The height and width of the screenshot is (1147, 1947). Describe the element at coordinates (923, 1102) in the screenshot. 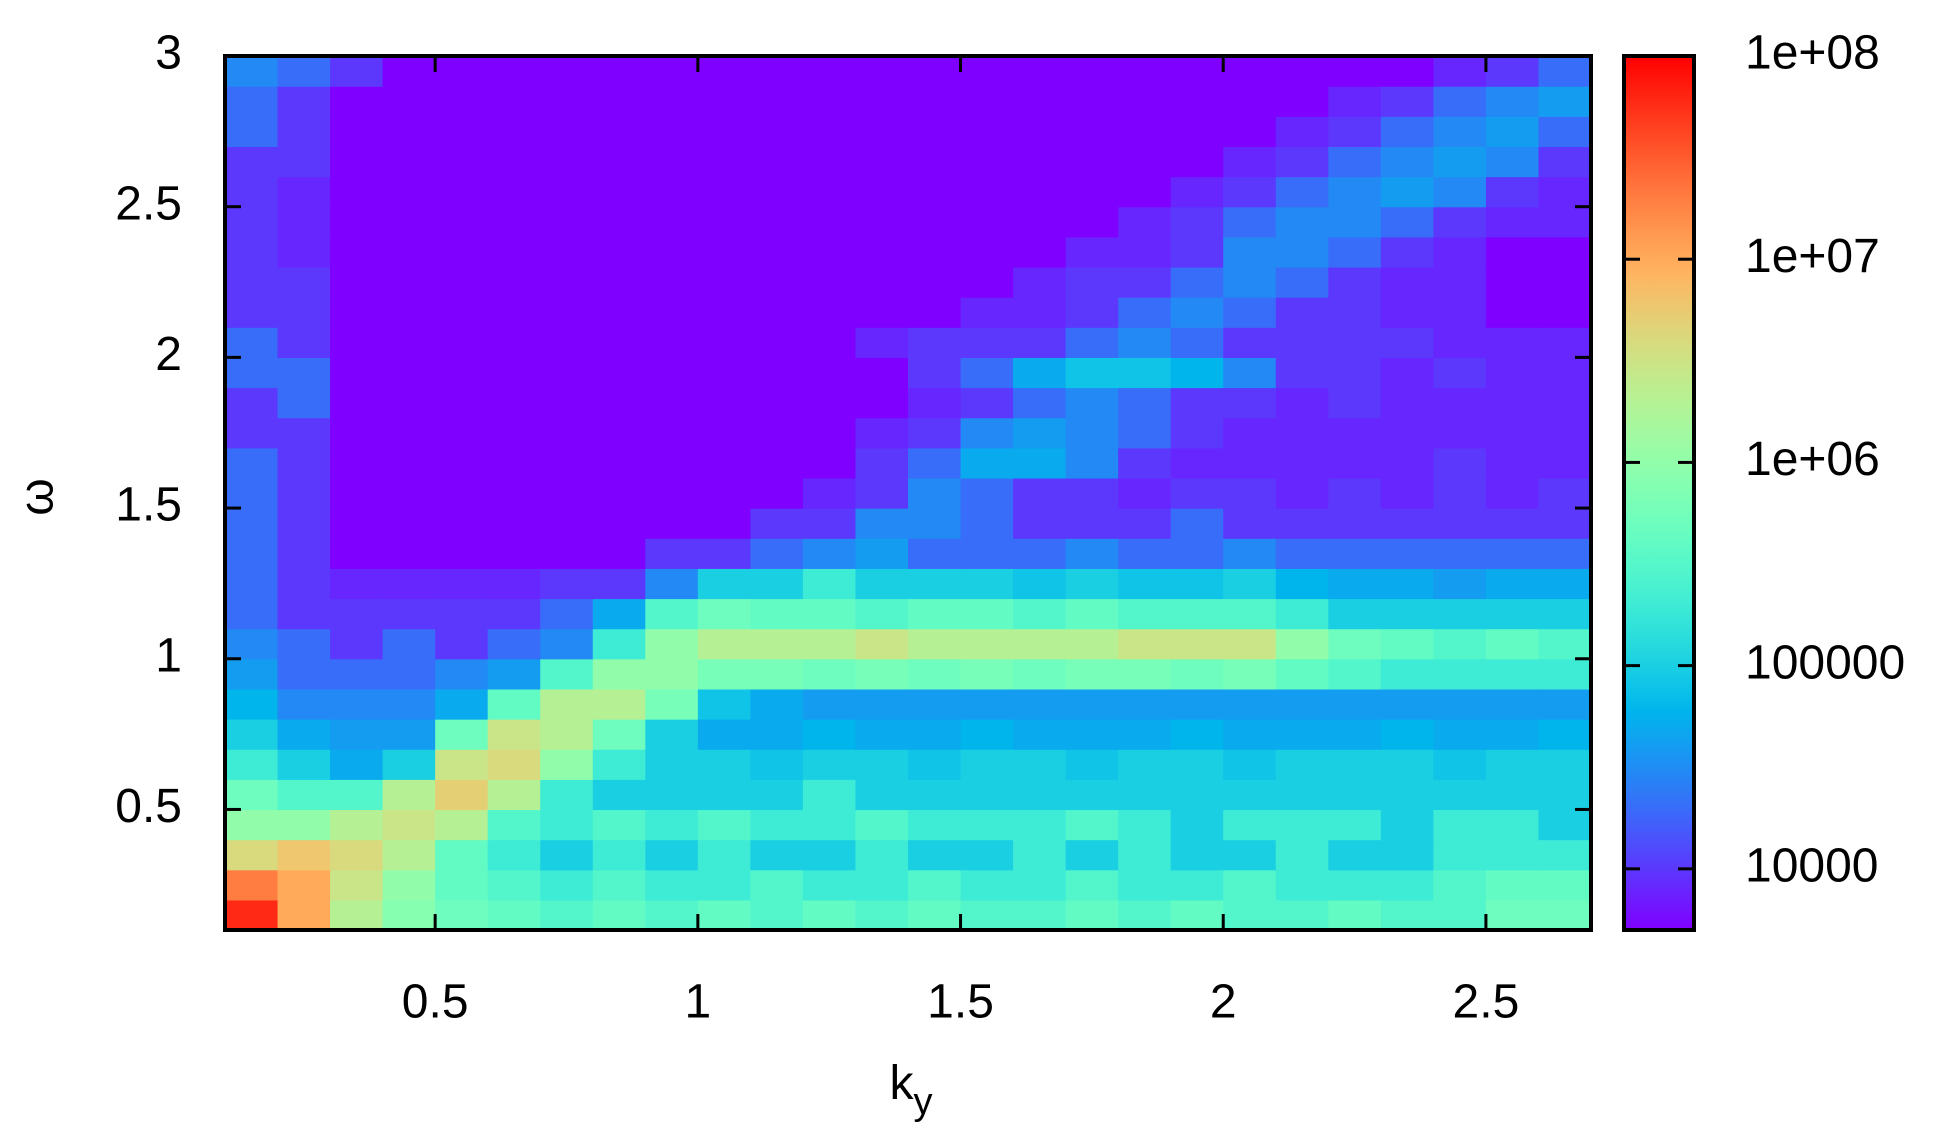

I see `x-label-sub: y` at that location.